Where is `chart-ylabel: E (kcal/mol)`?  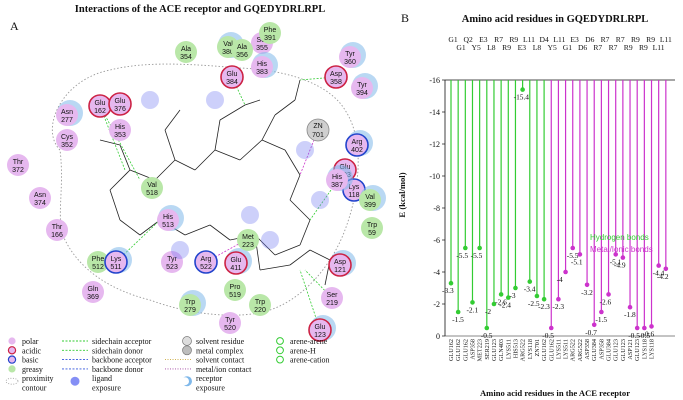
chart-ylabel: E (kcal/mol) is located at coordinates (402, 194).